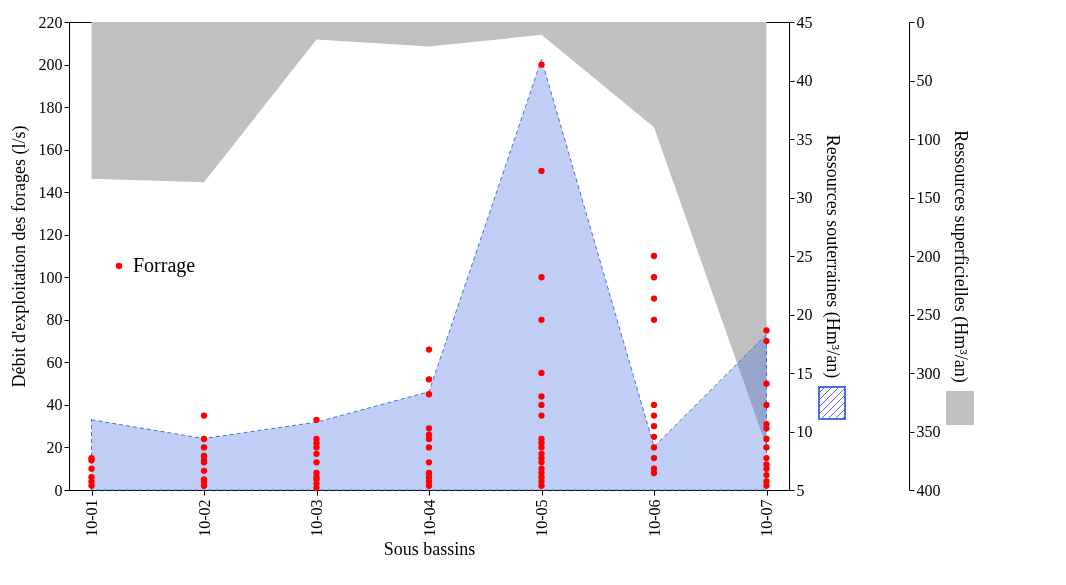 The width and height of the screenshot is (1066, 585). I want to click on x-tick-label: 10-02, so click(204, 518).